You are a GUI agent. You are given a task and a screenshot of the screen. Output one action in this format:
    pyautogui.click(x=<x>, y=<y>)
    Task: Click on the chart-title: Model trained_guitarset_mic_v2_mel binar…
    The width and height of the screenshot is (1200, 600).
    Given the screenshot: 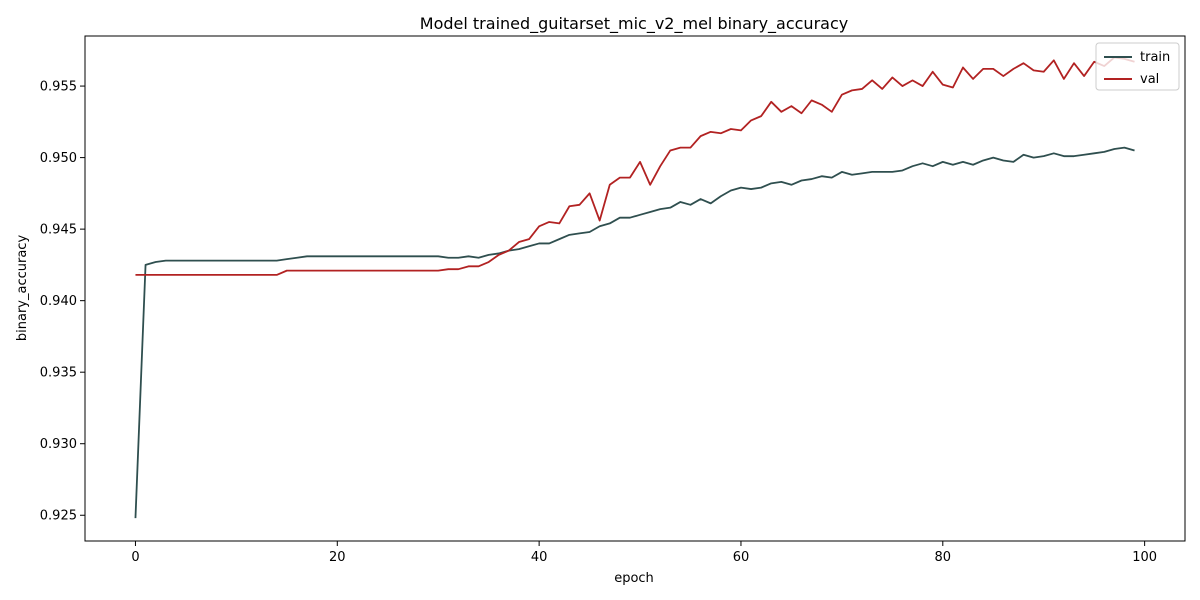 What is the action you would take?
    pyautogui.click(x=634, y=24)
    